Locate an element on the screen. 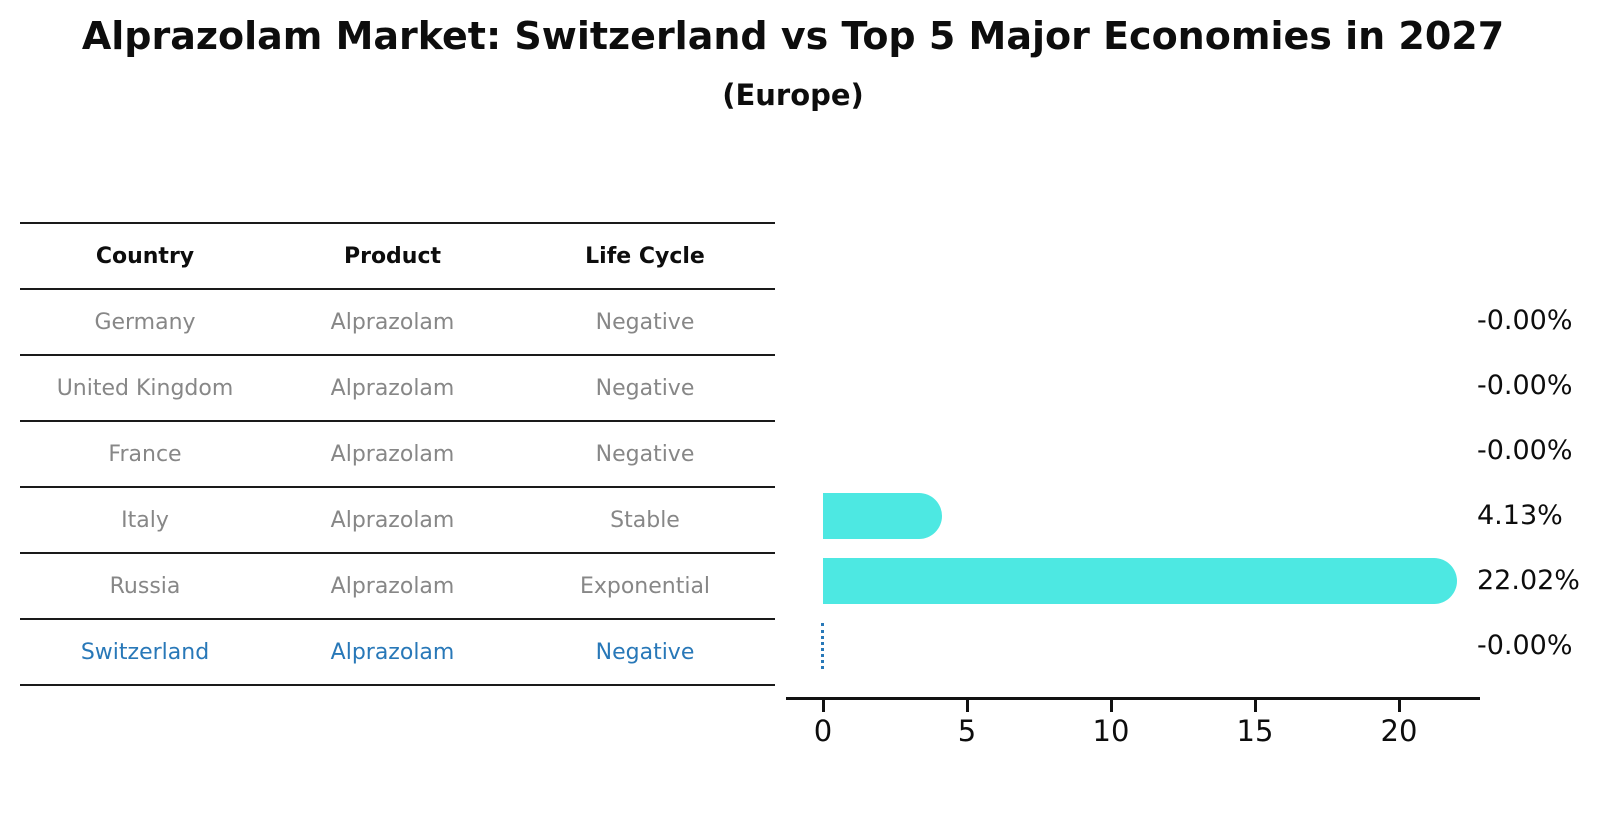 This screenshot has height=823, width=1604. table-row: France Alprazolam Negative is located at coordinates (397, 453).